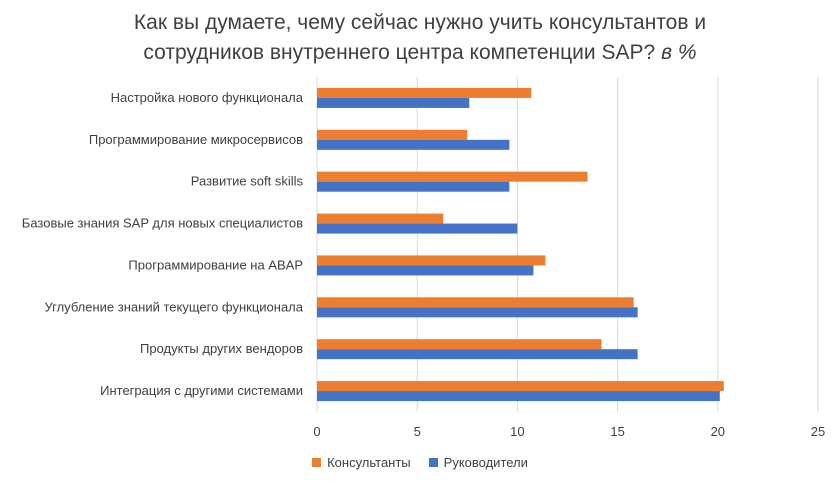 This screenshot has height=482, width=840. I want to click on category-label: Программирование микросервисов, so click(196, 139).